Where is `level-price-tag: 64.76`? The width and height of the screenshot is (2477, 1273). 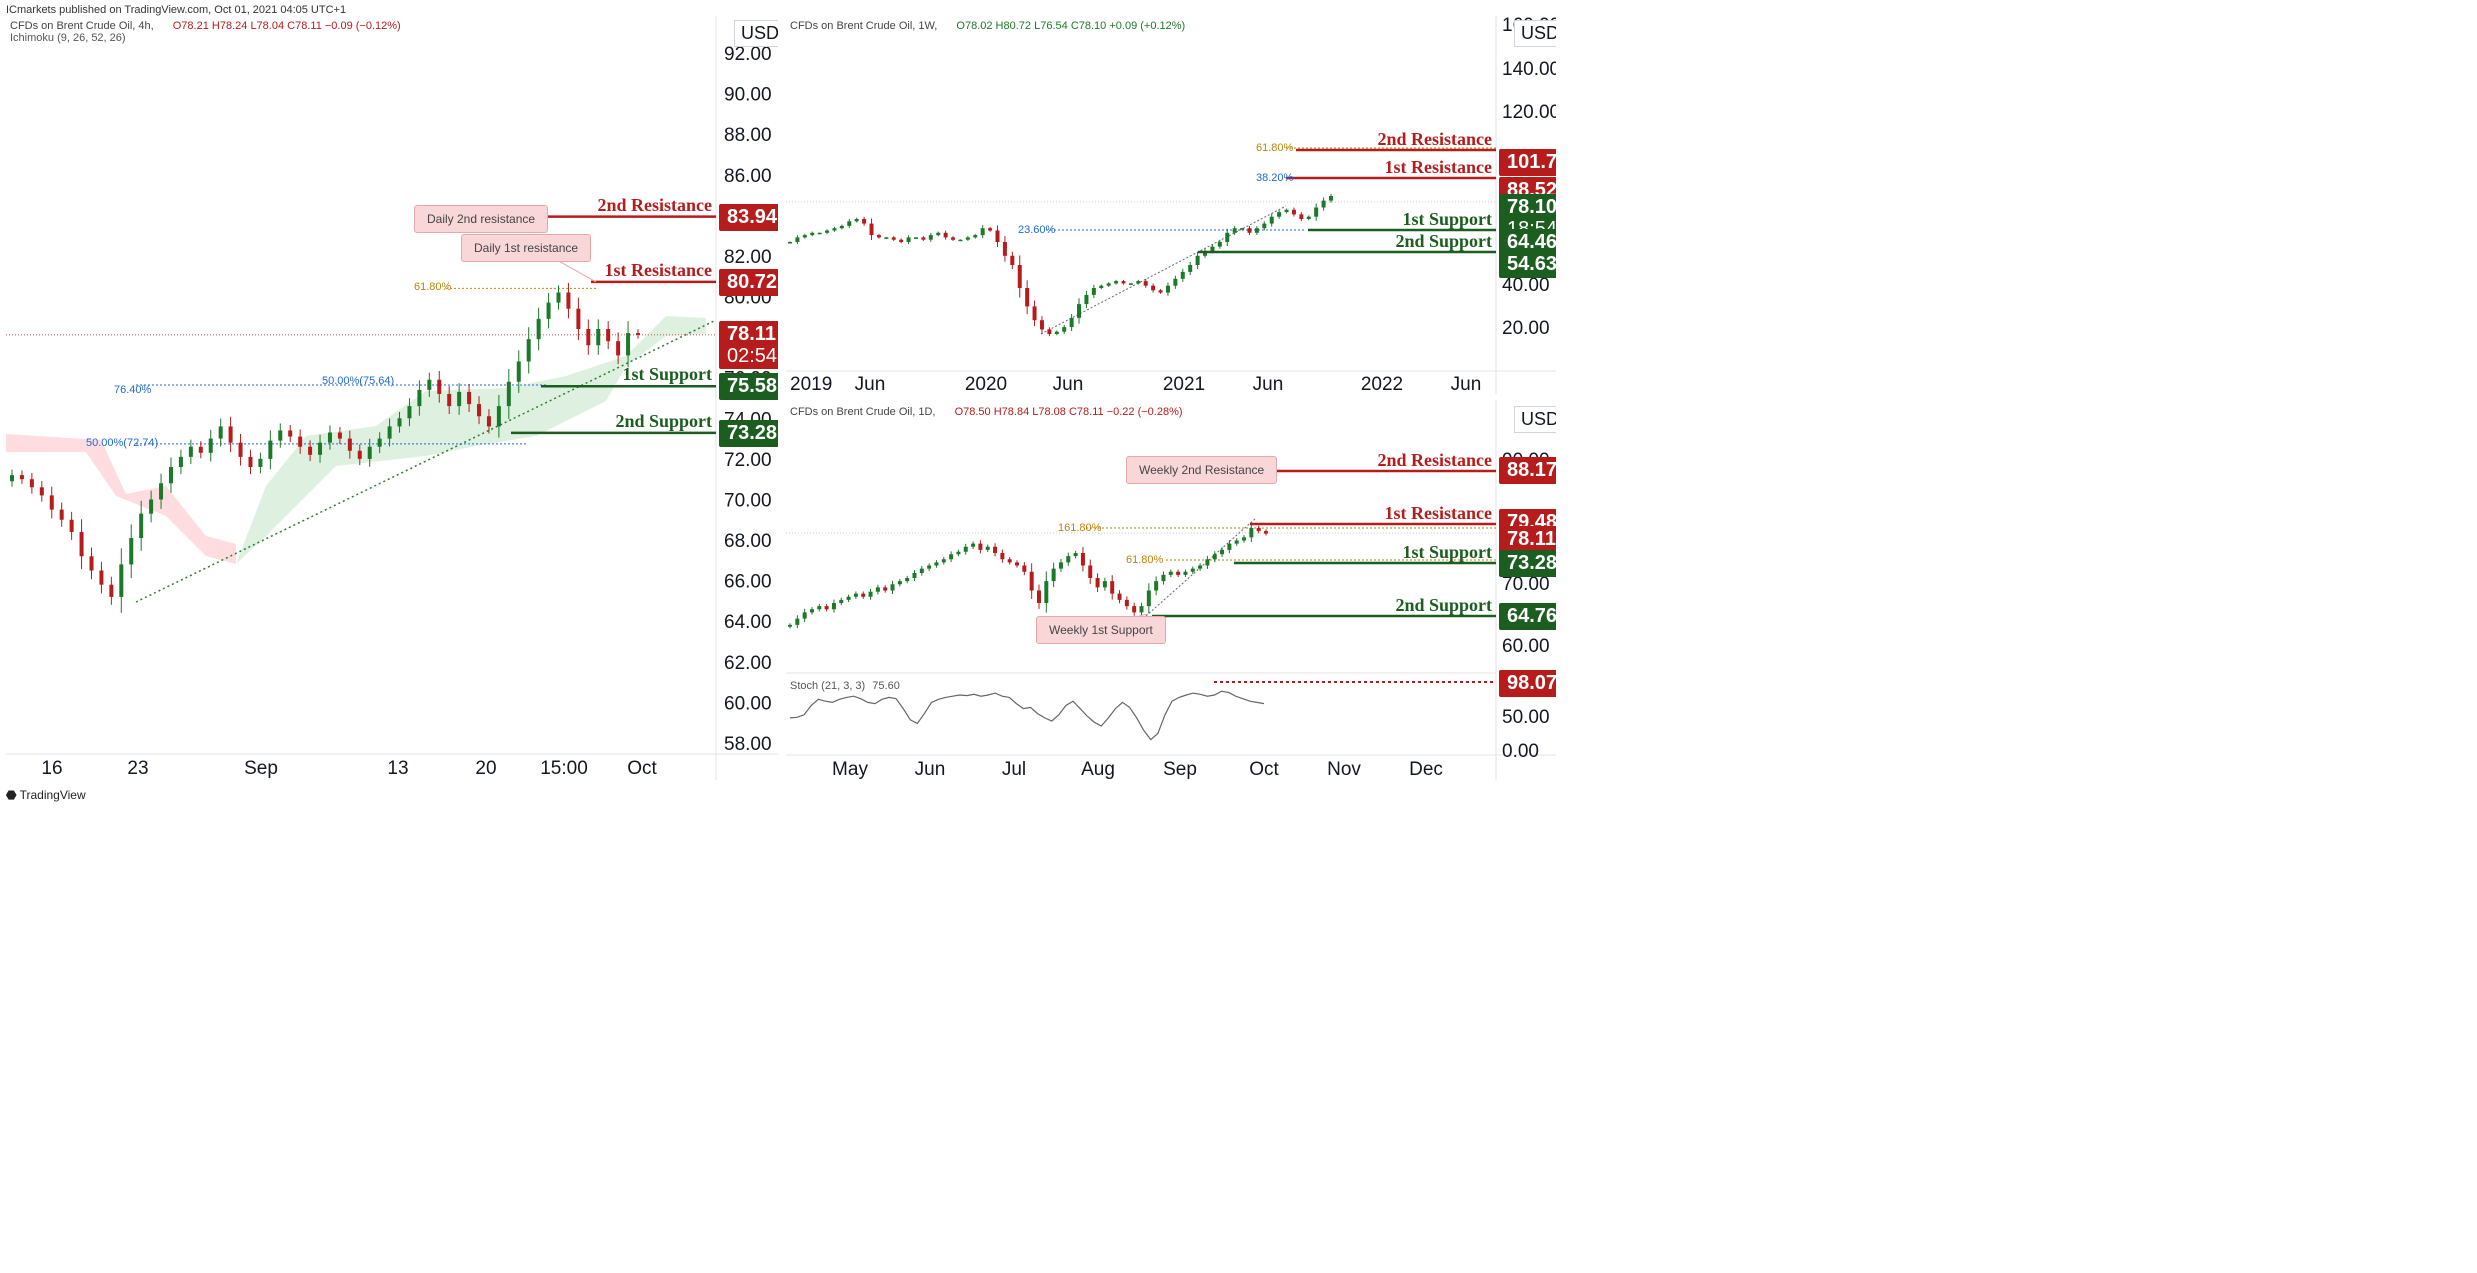
level-price-tag: 64.76 is located at coordinates (1527, 616).